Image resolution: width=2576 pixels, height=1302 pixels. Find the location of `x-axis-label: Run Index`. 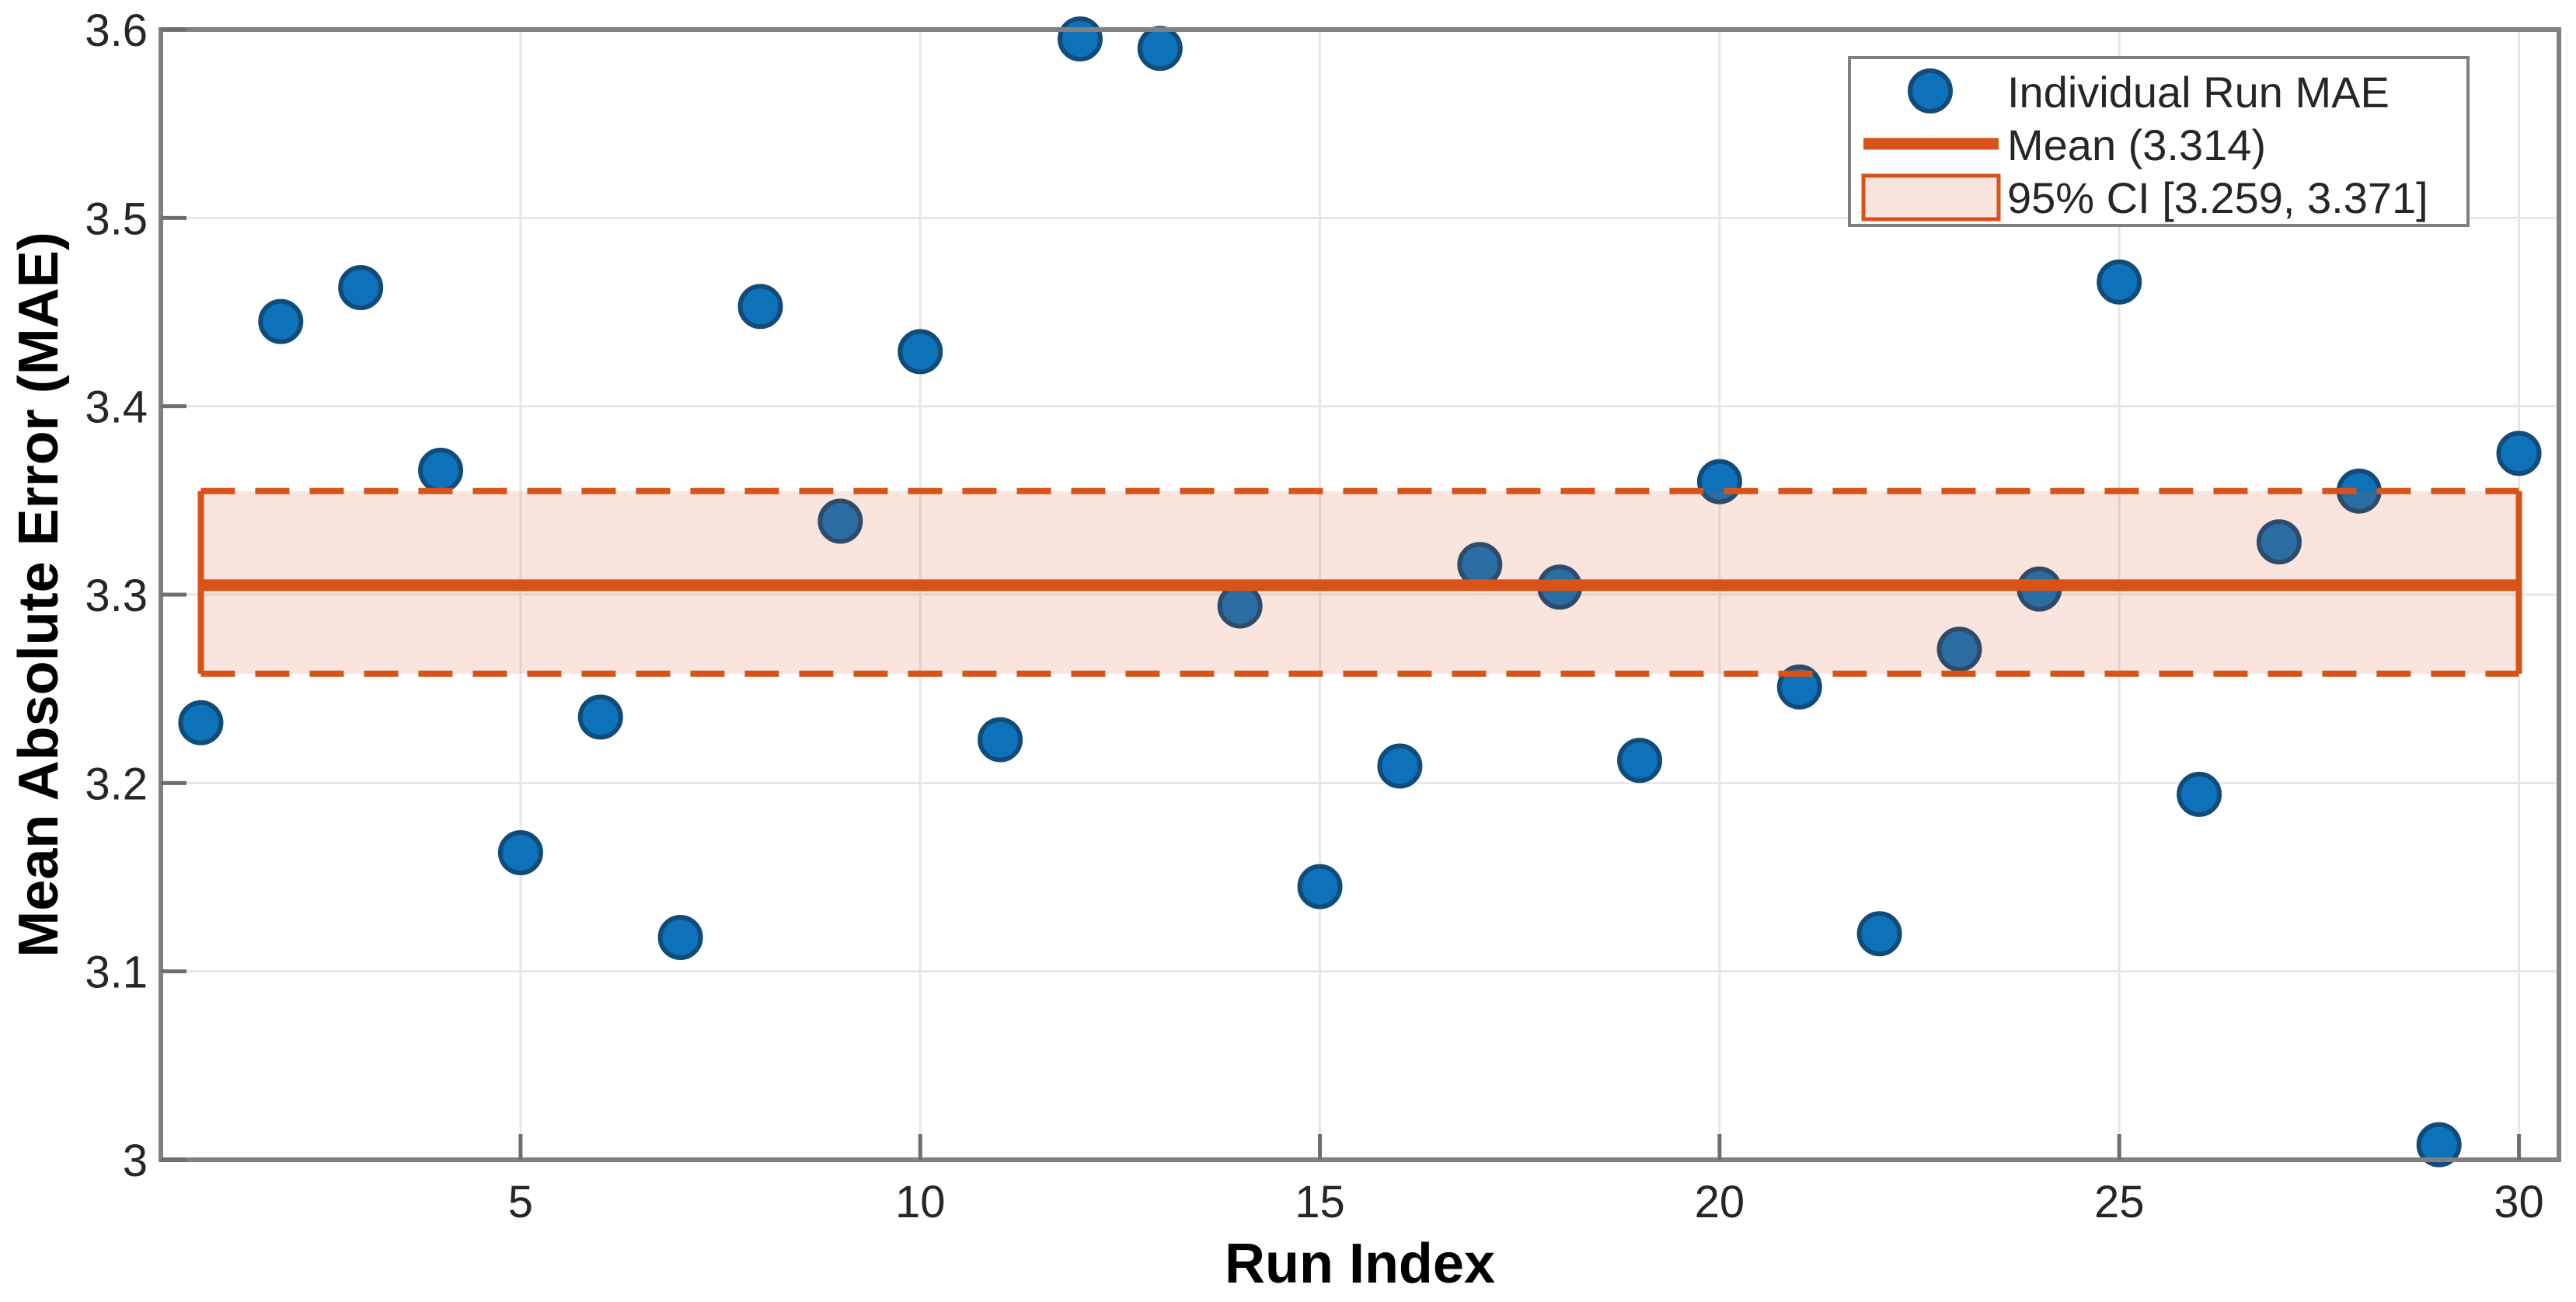

x-axis-label: Run Index is located at coordinates (1360, 1264).